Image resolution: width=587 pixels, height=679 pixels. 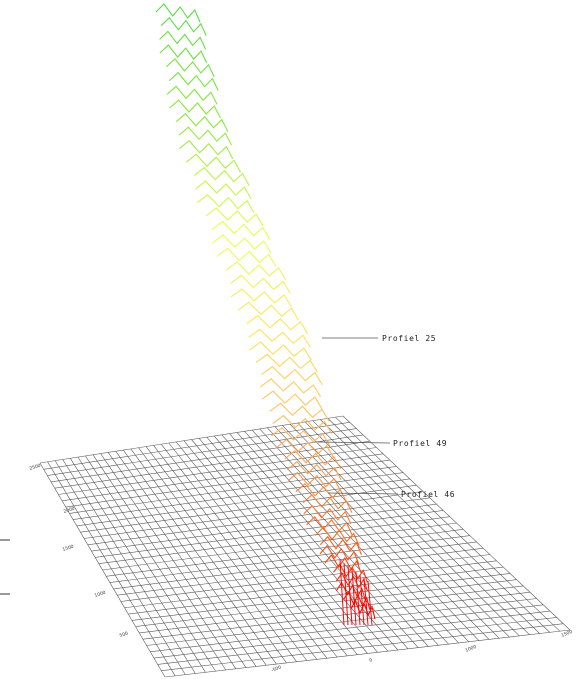 What do you see at coordinates (35, 467) in the screenshot?
I see `left-tick-label: 2500` at bounding box center [35, 467].